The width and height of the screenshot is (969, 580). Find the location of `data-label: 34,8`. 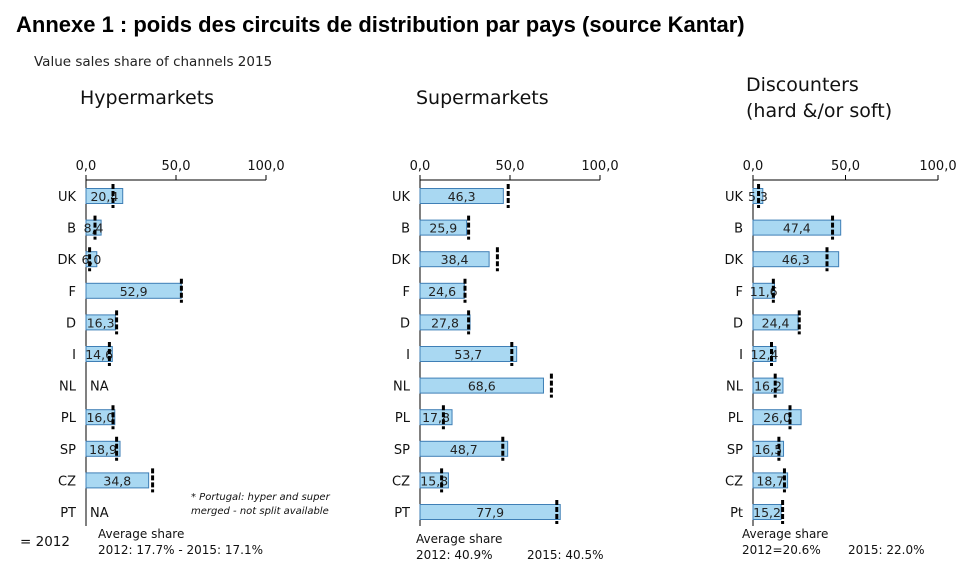

data-label: 34,8 is located at coordinates (117, 480).